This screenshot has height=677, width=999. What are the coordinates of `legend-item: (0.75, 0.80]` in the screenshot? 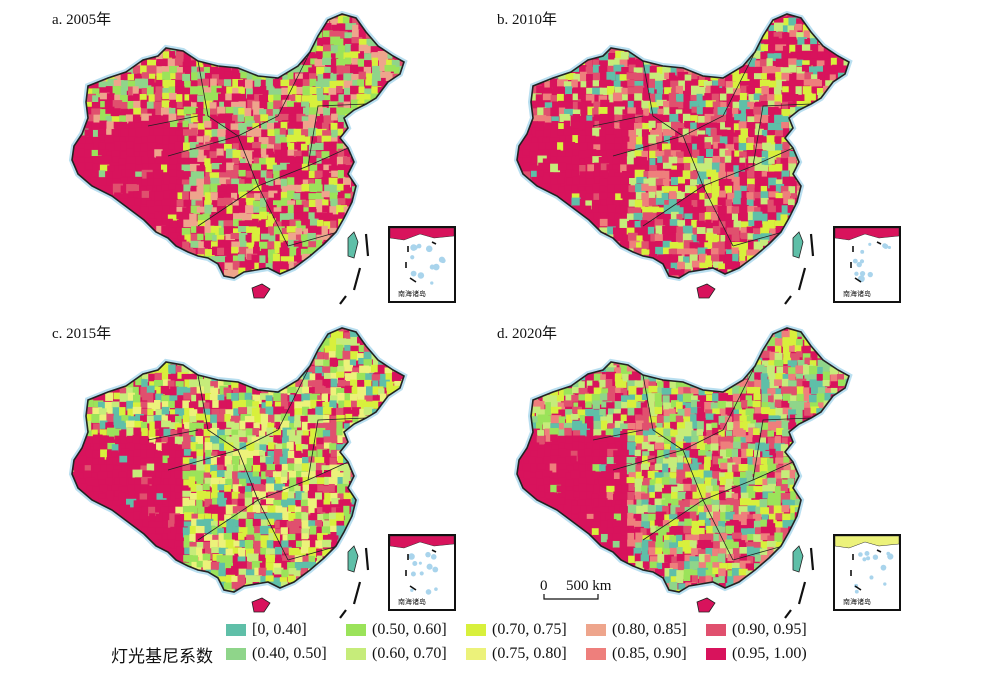 It's located at (516, 654).